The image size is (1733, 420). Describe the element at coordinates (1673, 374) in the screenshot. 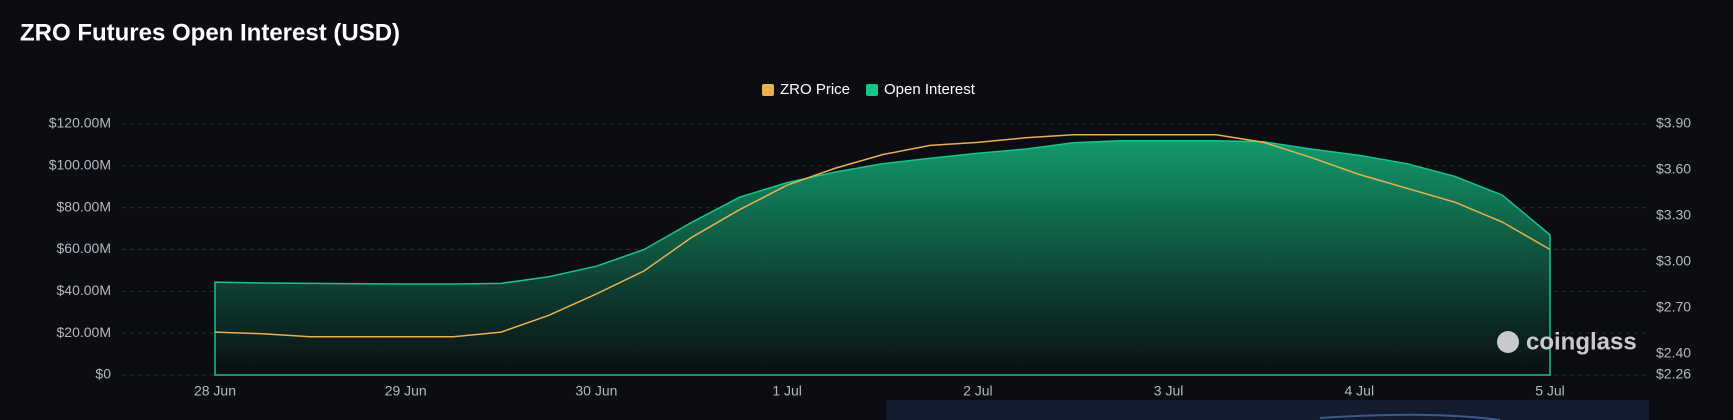

I see `y2-tick-label: $2.26` at that location.